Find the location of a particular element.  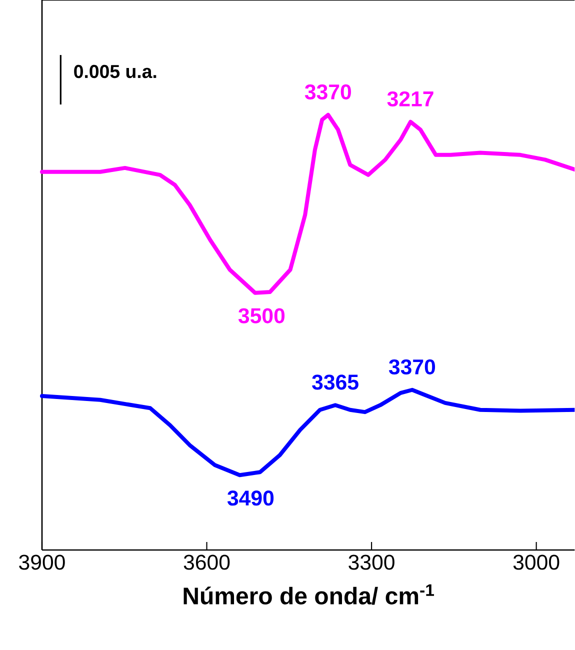

x-axis-title: Número de onda/ cm$^{-1}$ is located at coordinates (309, 594).